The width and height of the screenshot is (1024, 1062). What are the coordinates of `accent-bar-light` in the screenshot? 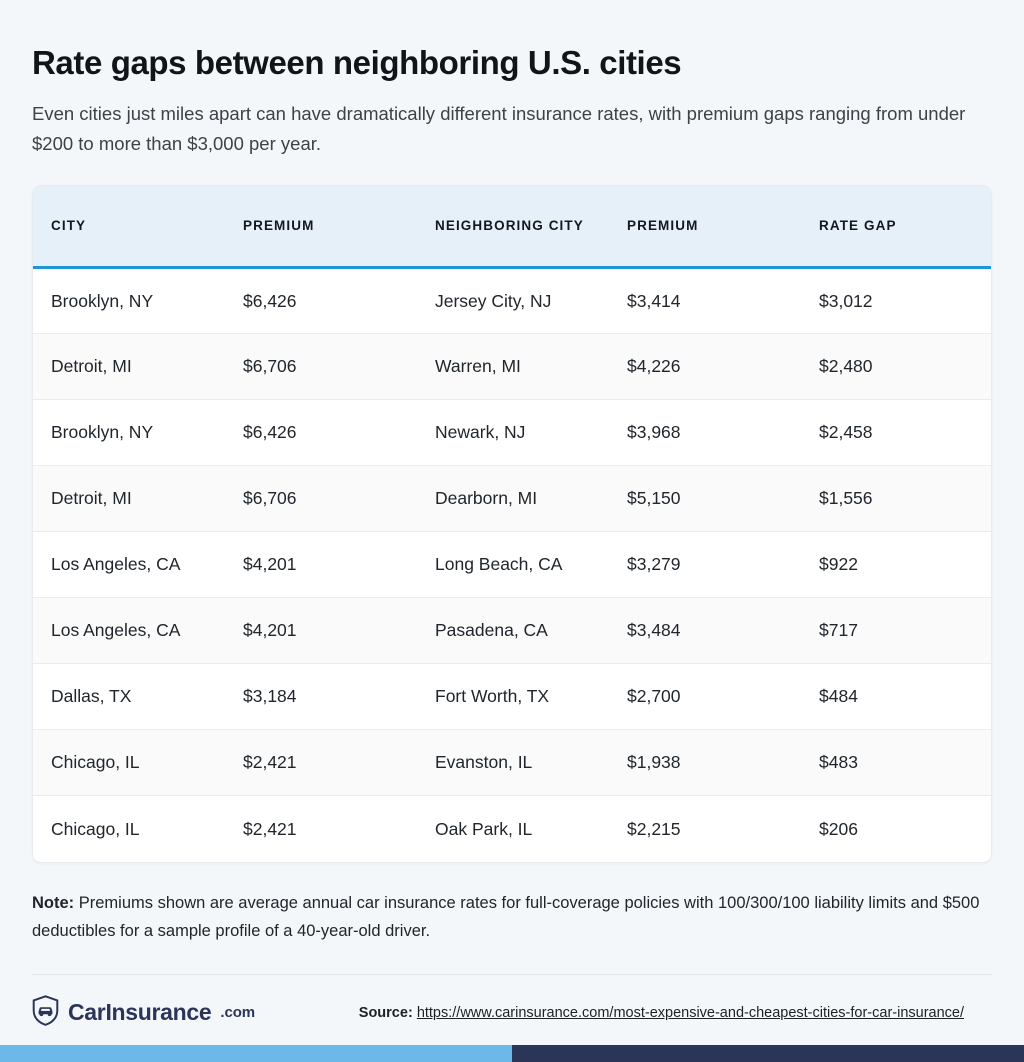 It's located at (256, 1053).